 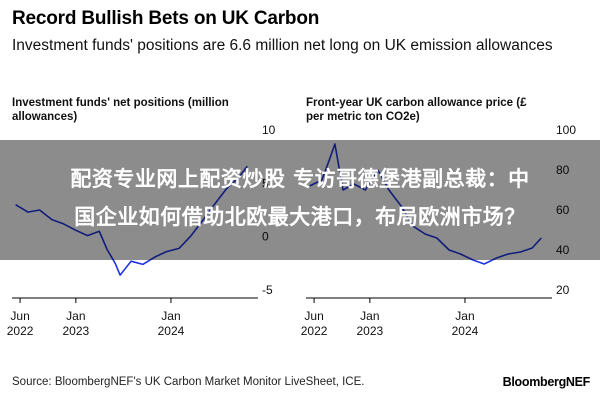 What do you see at coordinates (369, 331) in the screenshot?
I see `chart-2-xtick-label: 2023` at bounding box center [369, 331].